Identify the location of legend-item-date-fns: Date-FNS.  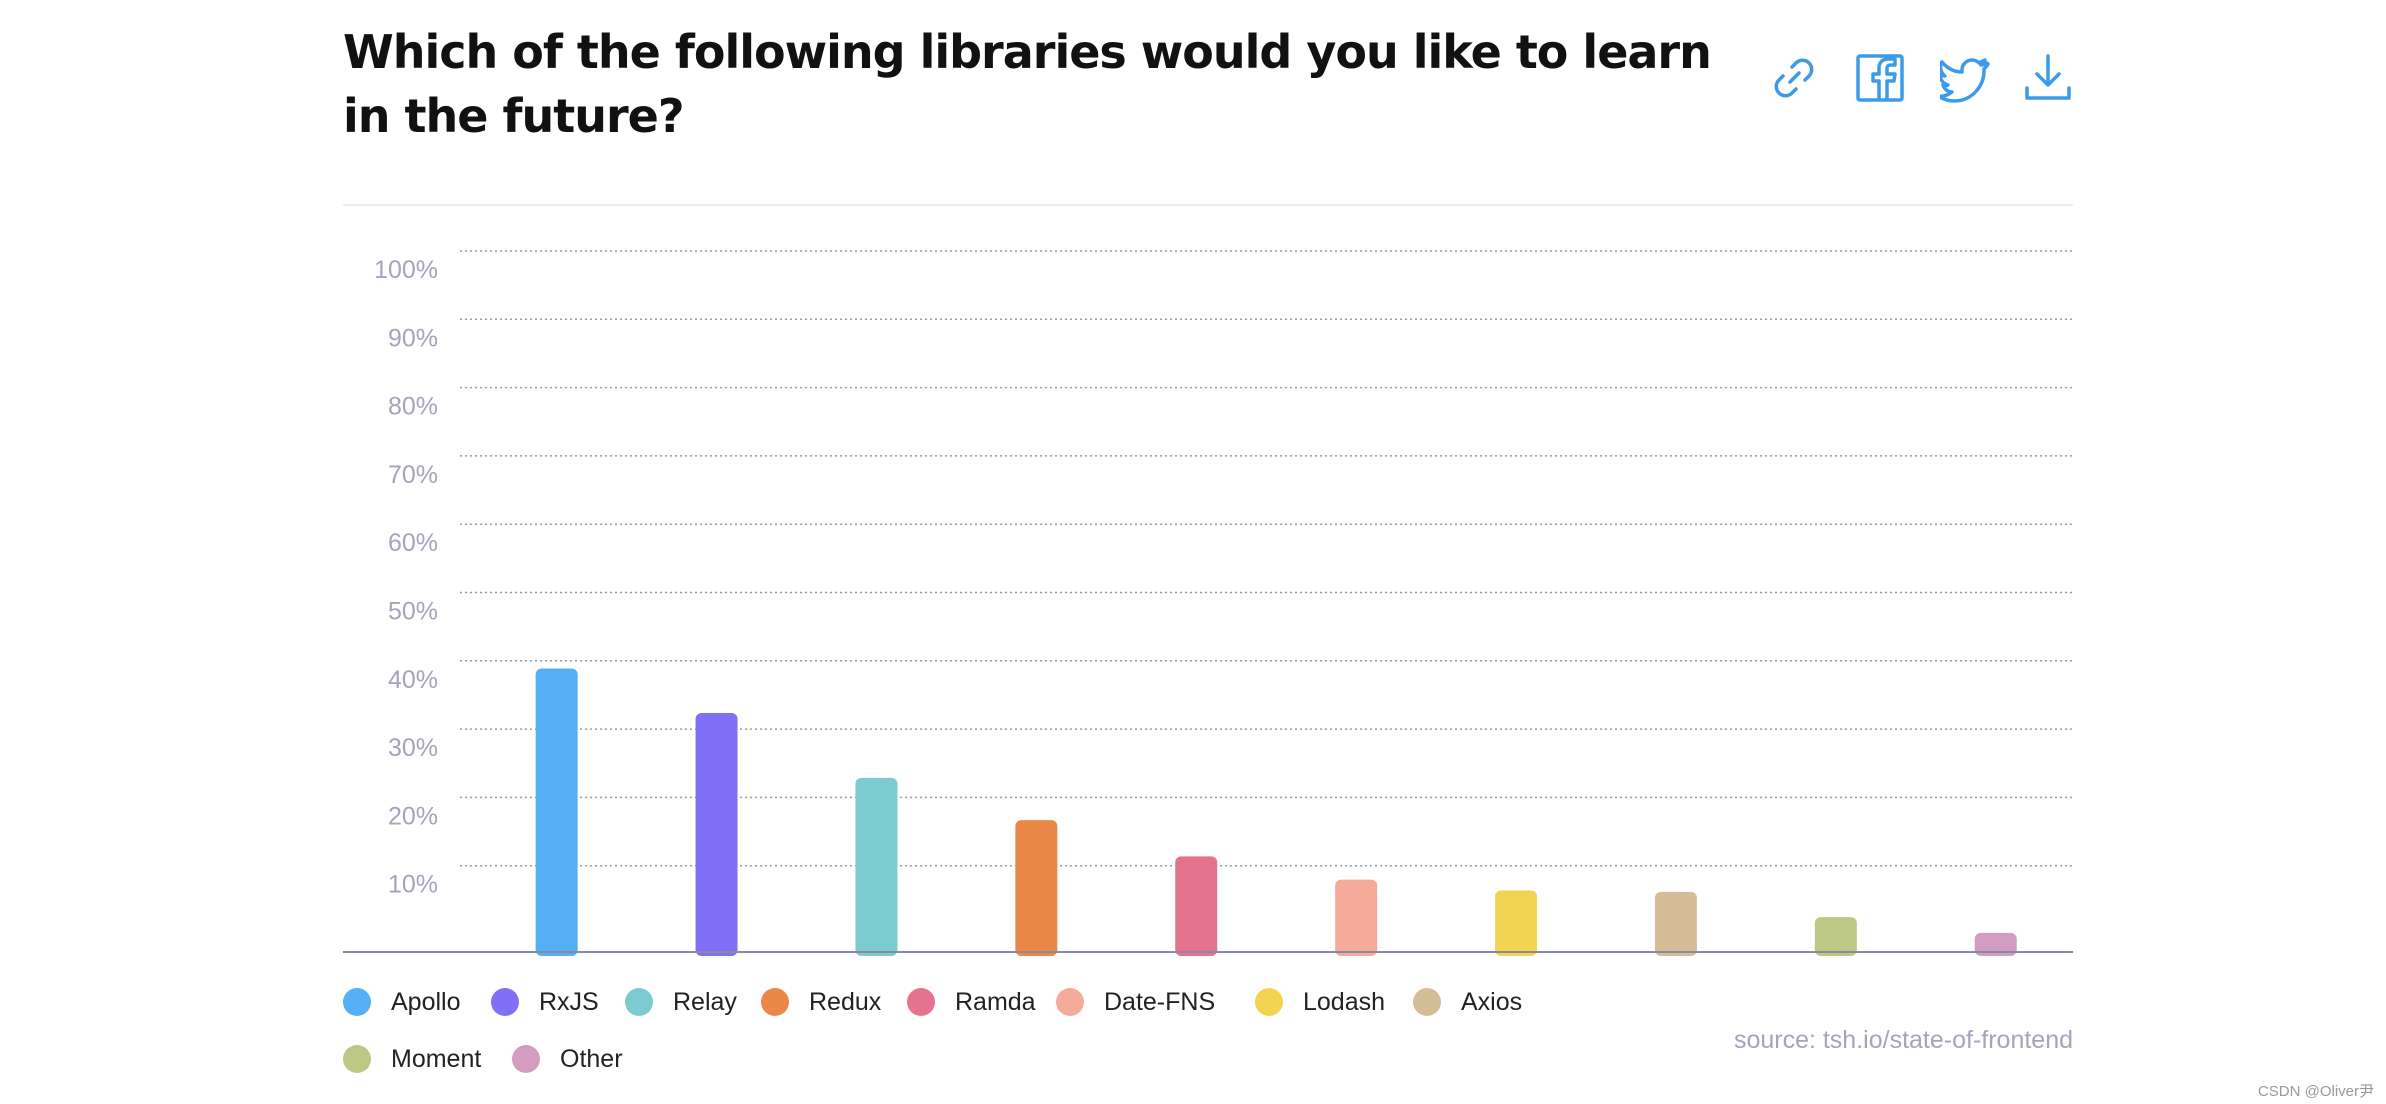
(1135, 1002).